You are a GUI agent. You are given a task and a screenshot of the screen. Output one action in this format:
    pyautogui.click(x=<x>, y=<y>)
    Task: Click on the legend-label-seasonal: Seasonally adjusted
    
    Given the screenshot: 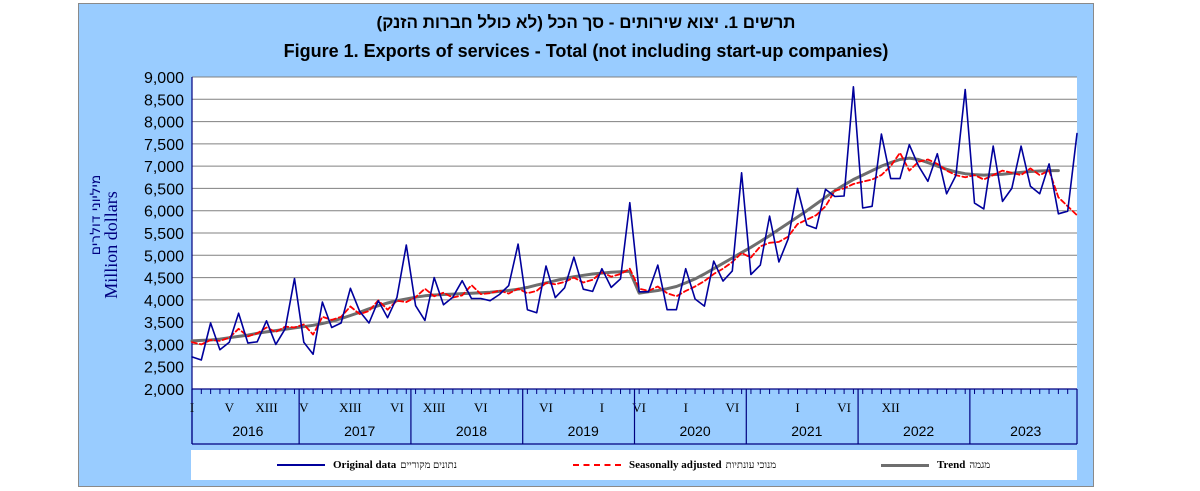 What is the action you would take?
    pyautogui.click(x=675, y=465)
    